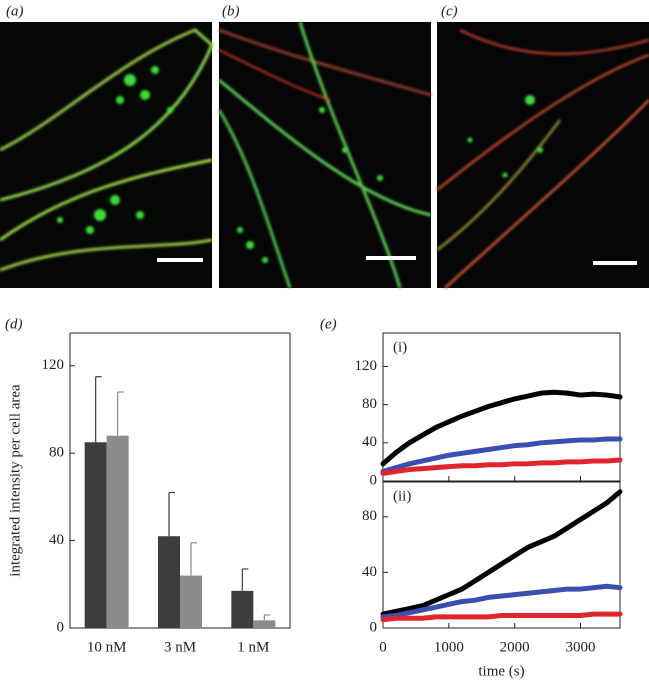 The height and width of the screenshot is (684, 649). What do you see at coordinates (15, 11) in the screenshot?
I see `panel-label: (a)` at bounding box center [15, 11].